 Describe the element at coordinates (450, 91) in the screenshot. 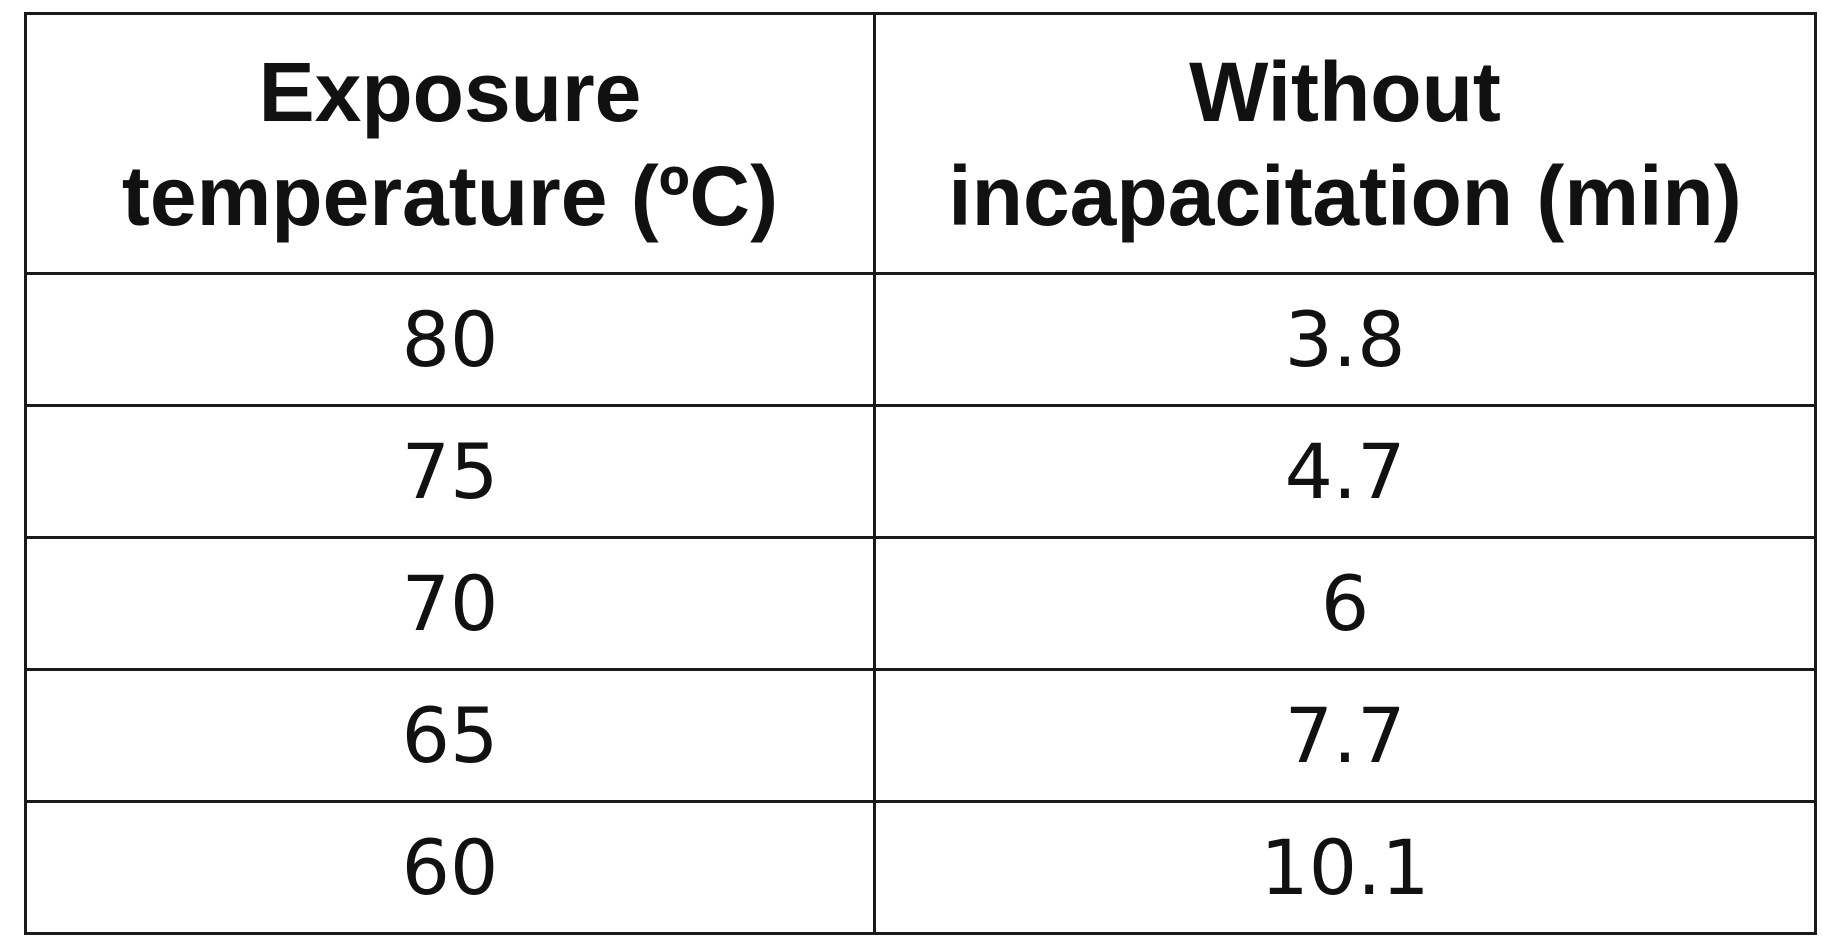

I see `header-line: Exposure` at that location.